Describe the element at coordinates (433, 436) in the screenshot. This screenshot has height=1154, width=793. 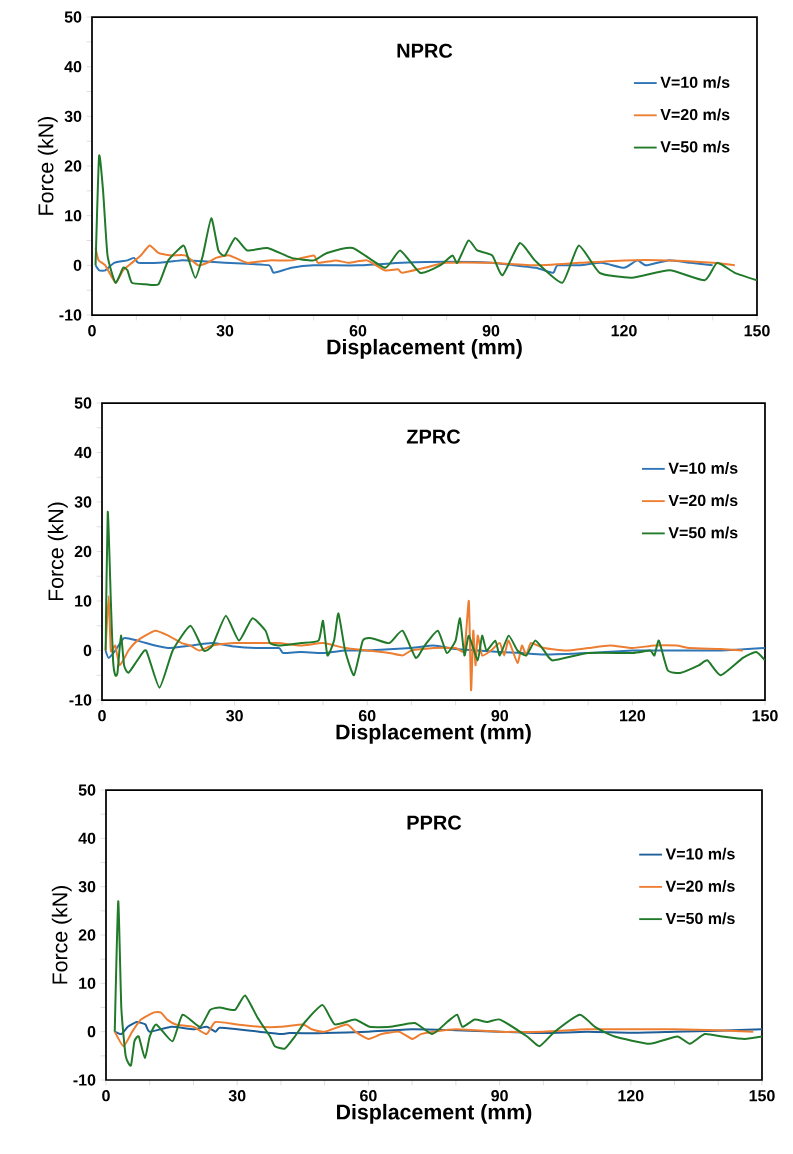
I see `text: ZPRC` at that location.